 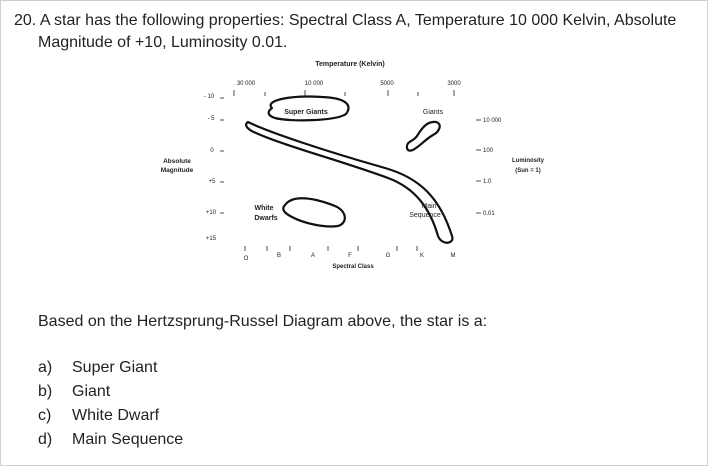 I want to click on left-tick-label: +15, so click(x=211, y=239).